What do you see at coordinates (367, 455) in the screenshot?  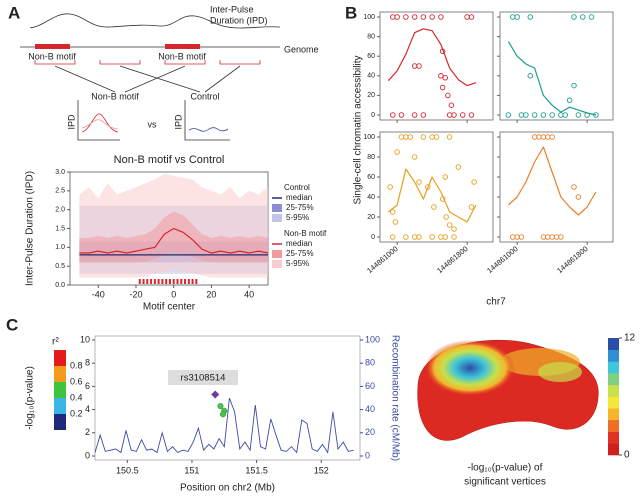 I see `y2-tick-label: 0` at bounding box center [367, 455].